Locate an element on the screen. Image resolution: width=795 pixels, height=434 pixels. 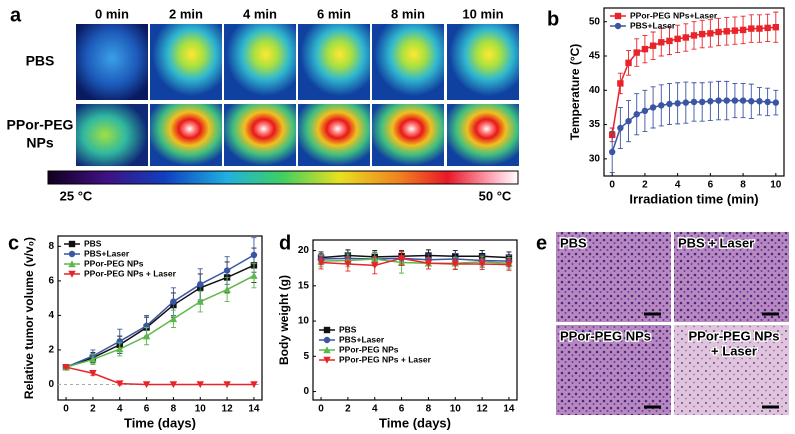
x-tick-label: 12 is located at coordinates (483, 409).